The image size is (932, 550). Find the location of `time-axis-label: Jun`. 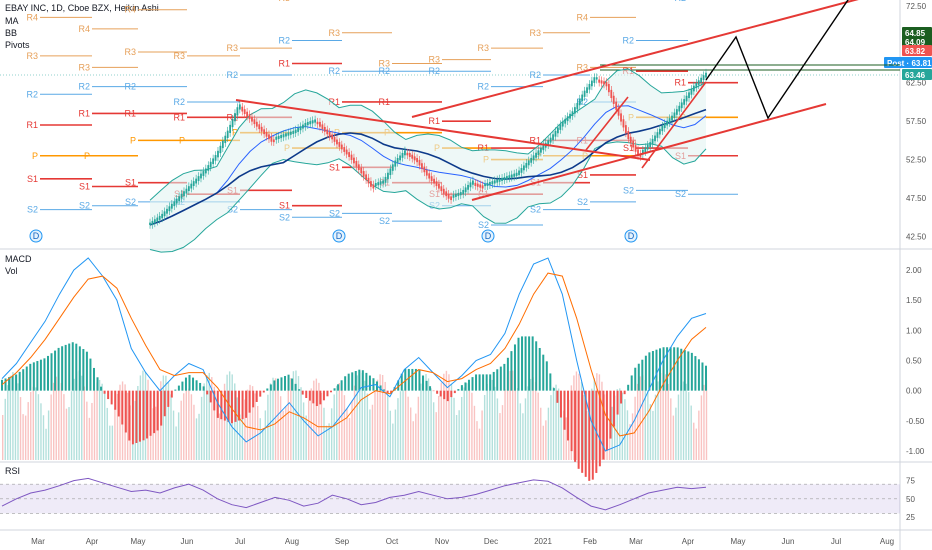

time-axis-label: Jun is located at coordinates (788, 541).